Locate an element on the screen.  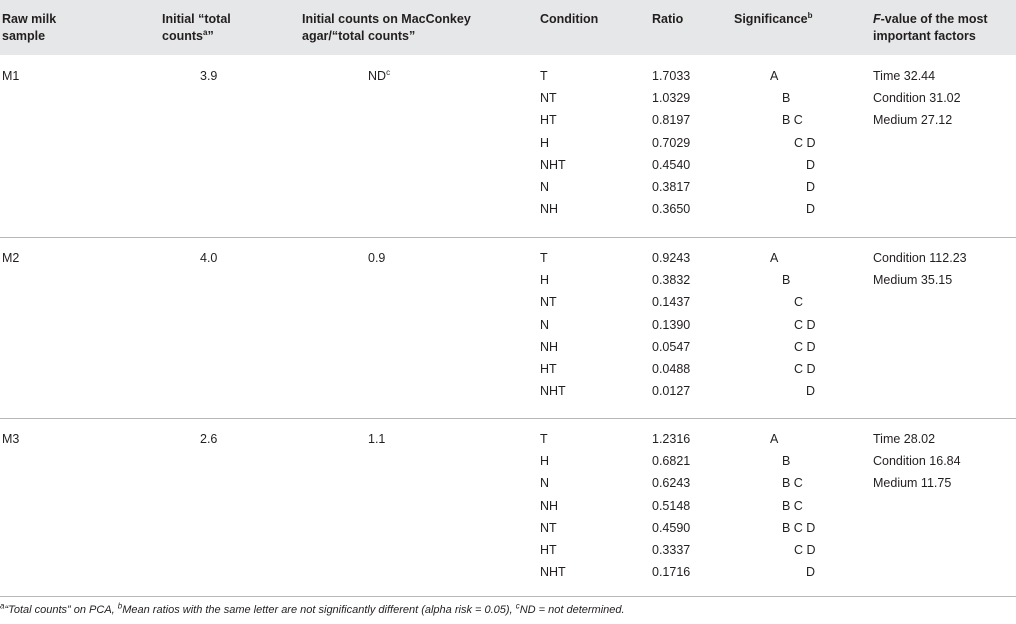
factor-cell: Medium 35.15 is located at coordinates (913, 280).